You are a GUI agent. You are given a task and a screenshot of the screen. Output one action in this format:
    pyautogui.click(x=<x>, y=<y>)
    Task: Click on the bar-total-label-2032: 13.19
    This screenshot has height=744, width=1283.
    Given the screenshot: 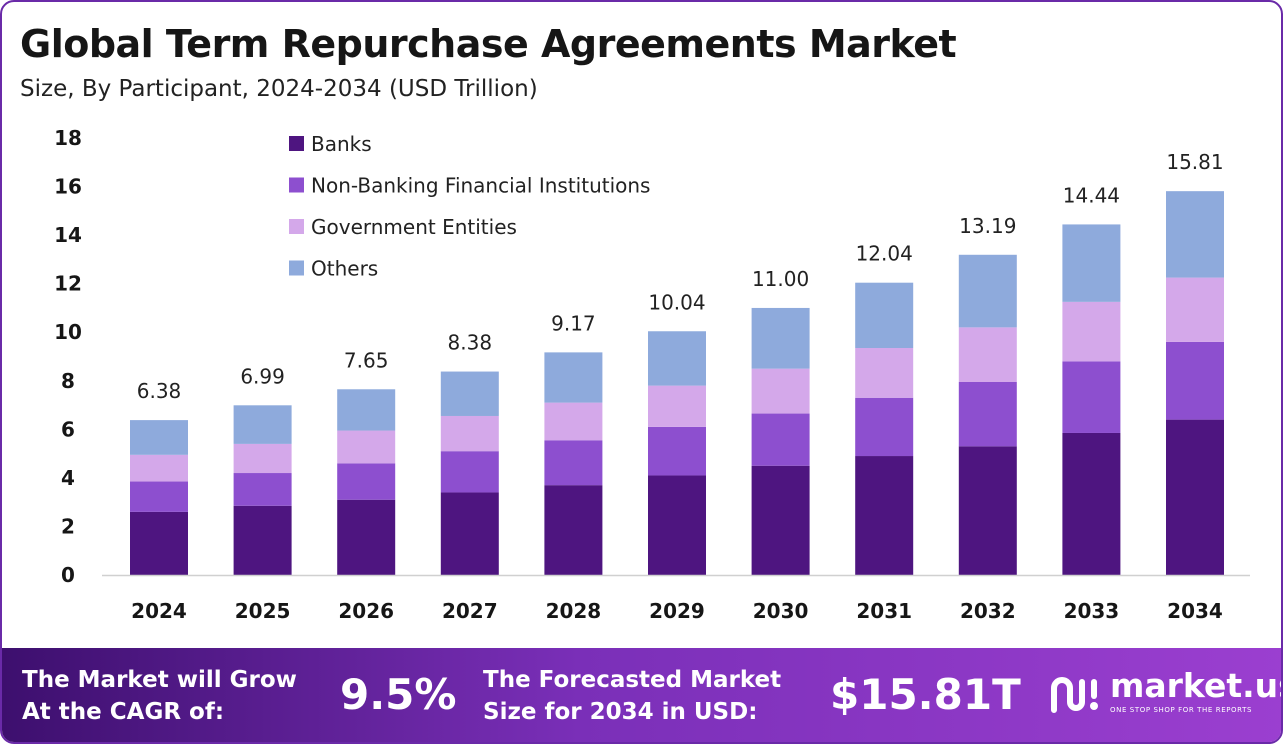 What is the action you would take?
    pyautogui.click(x=987, y=226)
    